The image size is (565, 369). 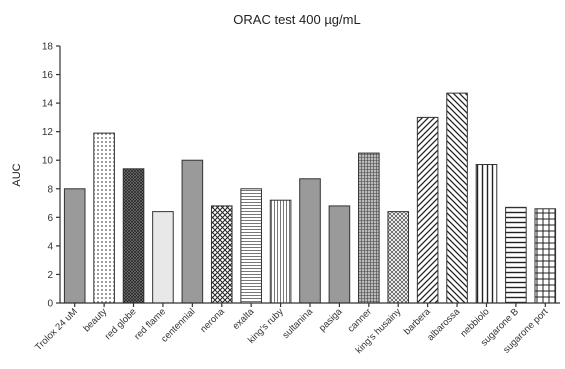 I want to click on y-tick-label: 6, so click(x=50, y=218).